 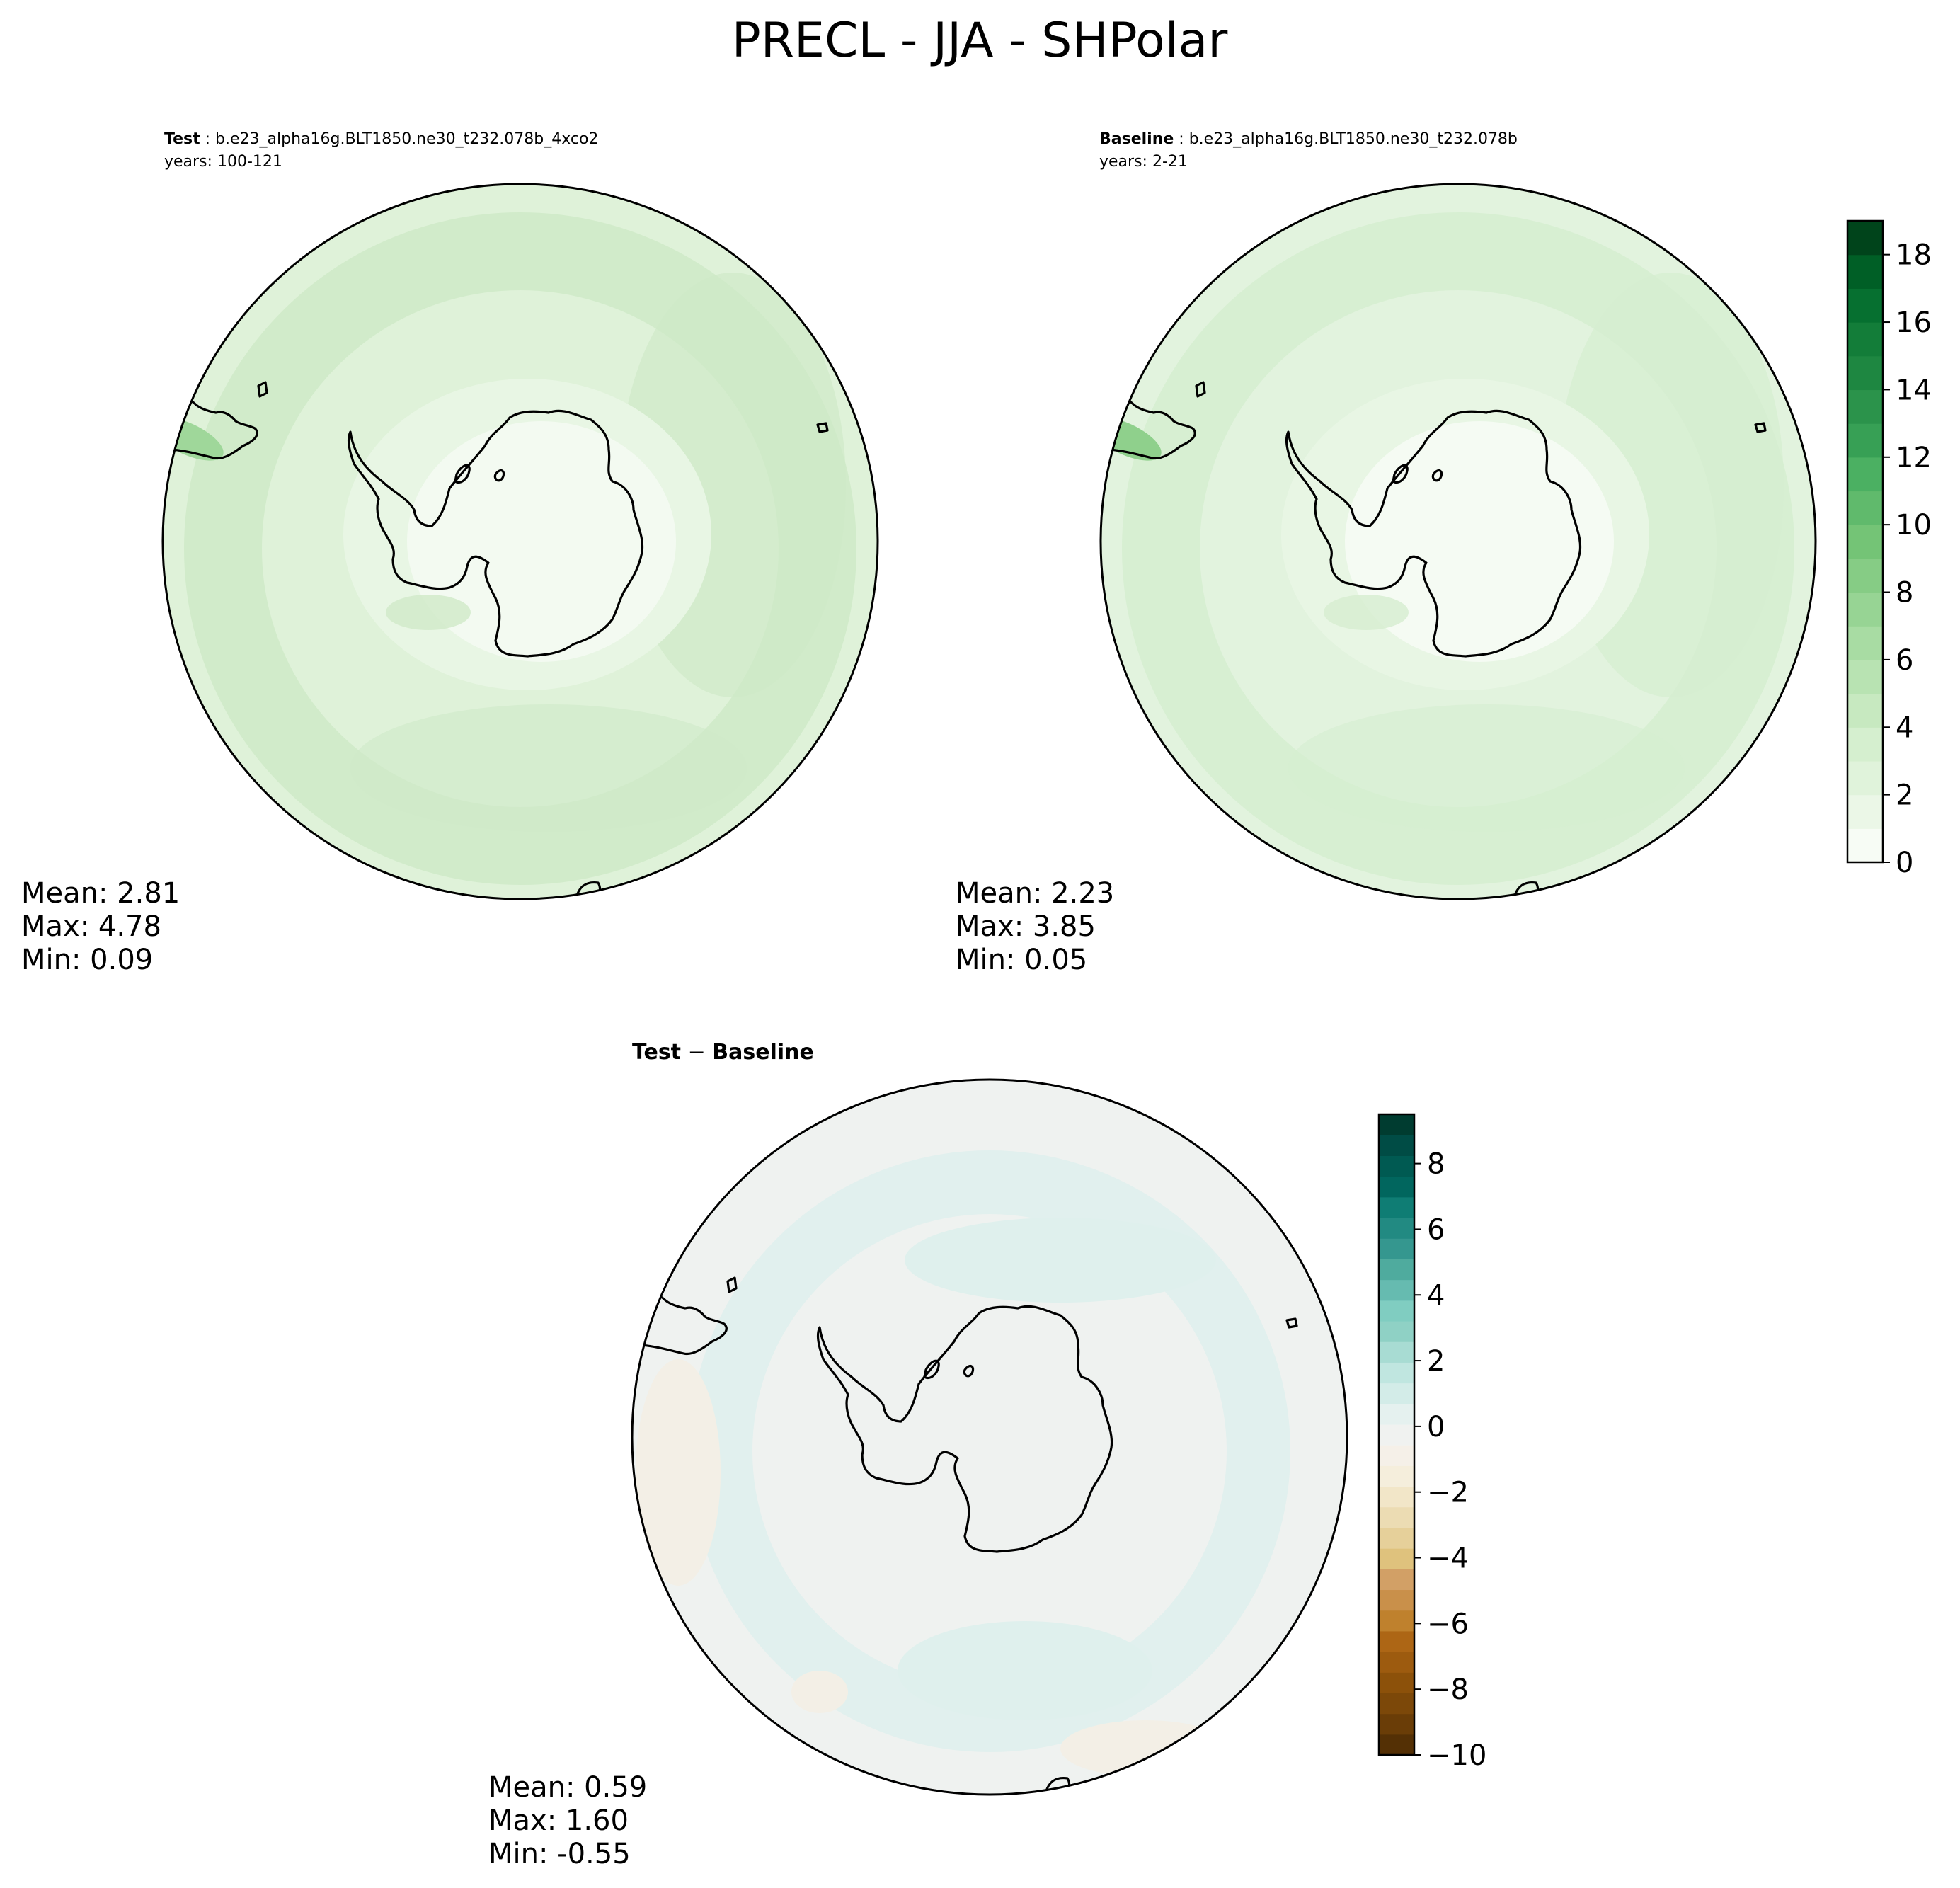 What do you see at coordinates (1904, 863) in the screenshot?
I see `colorbar-tick-label: 0` at bounding box center [1904, 863].